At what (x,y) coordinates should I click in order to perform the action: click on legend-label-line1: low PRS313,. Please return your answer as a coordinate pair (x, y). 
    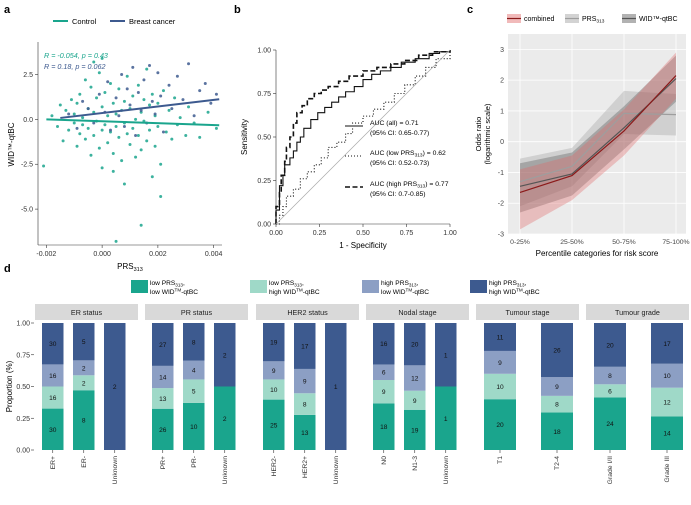
    Looking at the image, I should click on (167, 284).